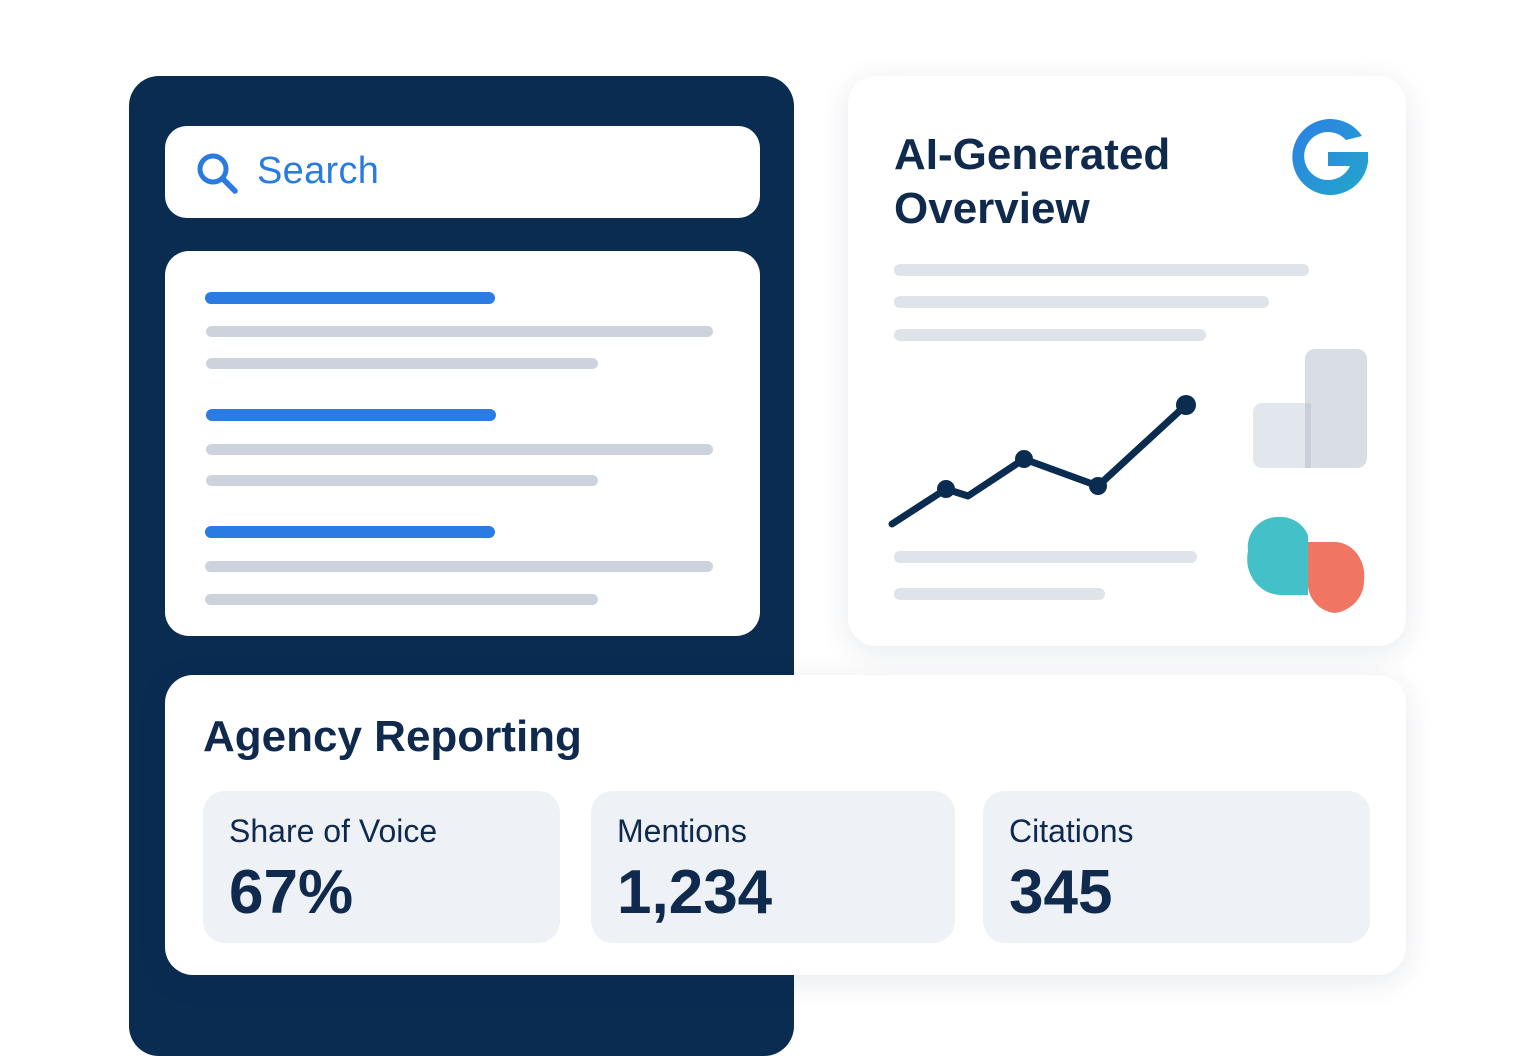 This screenshot has width=1536, height=1056. Describe the element at coordinates (1032, 181) in the screenshot. I see `overview-title: AI-Generated Overview` at that location.